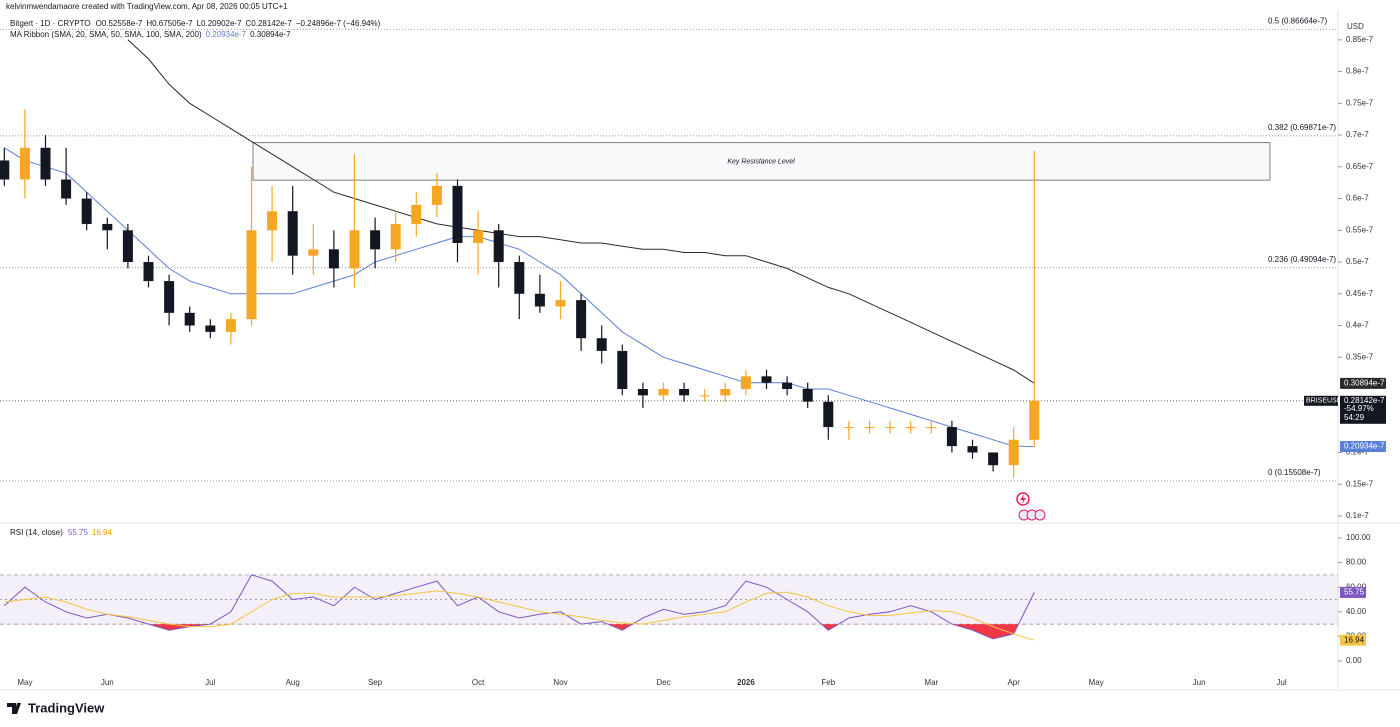 This screenshot has height=727, width=1400. I want to click on unit: USD, so click(1355, 26).